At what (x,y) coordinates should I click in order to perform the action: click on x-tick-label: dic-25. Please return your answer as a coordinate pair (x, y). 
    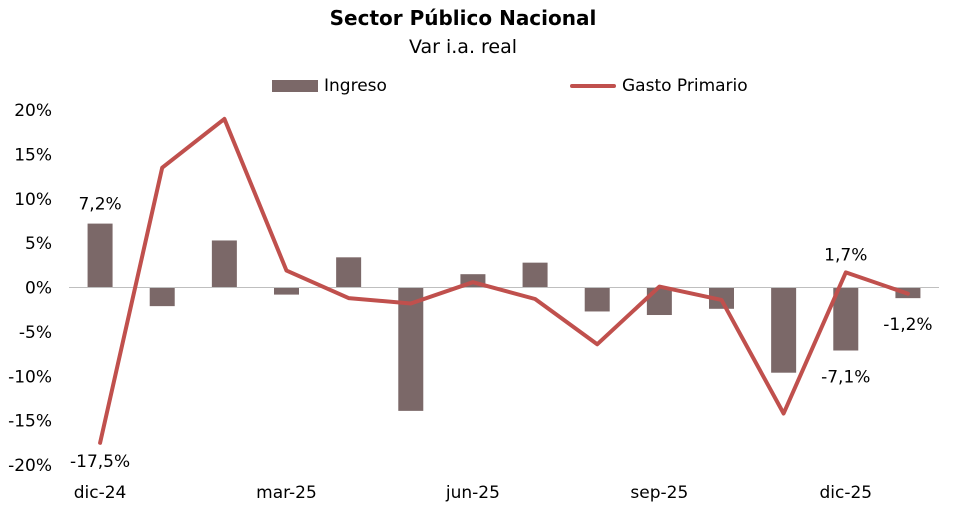
    Looking at the image, I should click on (845, 493).